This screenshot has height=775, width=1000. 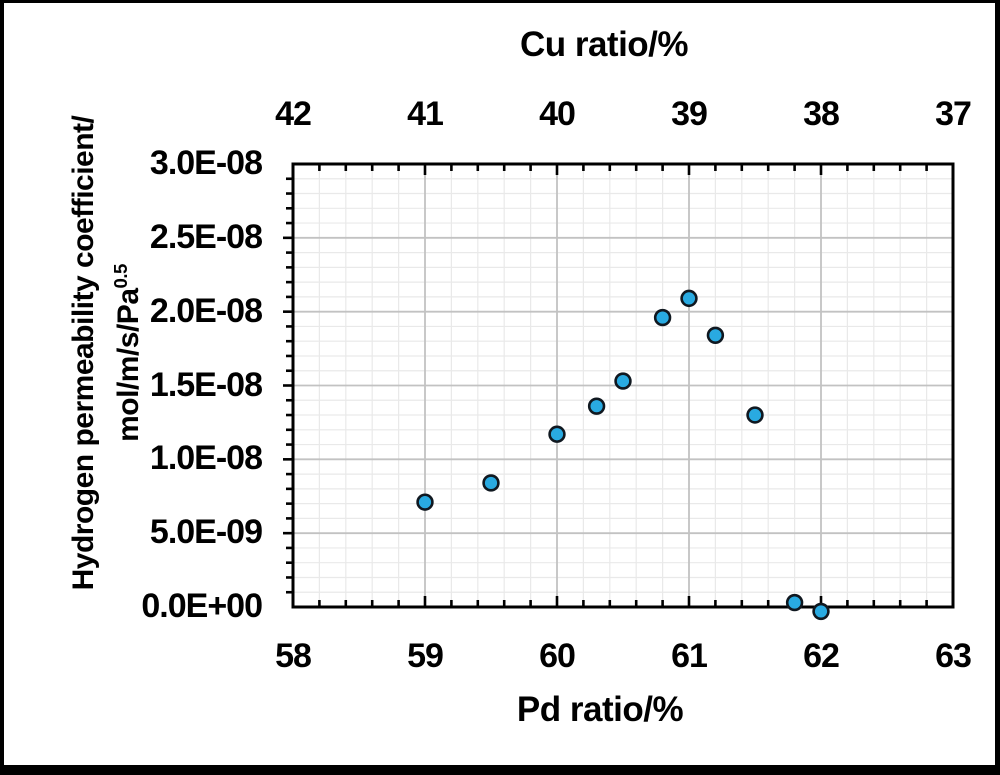 What do you see at coordinates (557, 114) in the screenshot?
I see `top-axis-tick-label: 40` at bounding box center [557, 114].